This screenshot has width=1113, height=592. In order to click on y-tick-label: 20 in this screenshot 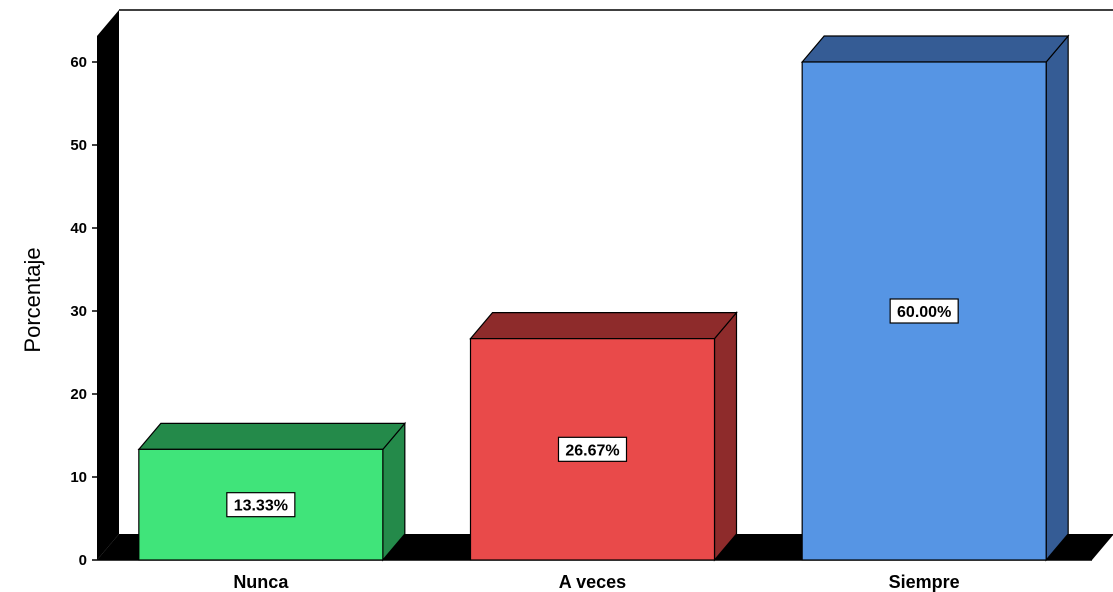, I will do `click(78, 394)`.